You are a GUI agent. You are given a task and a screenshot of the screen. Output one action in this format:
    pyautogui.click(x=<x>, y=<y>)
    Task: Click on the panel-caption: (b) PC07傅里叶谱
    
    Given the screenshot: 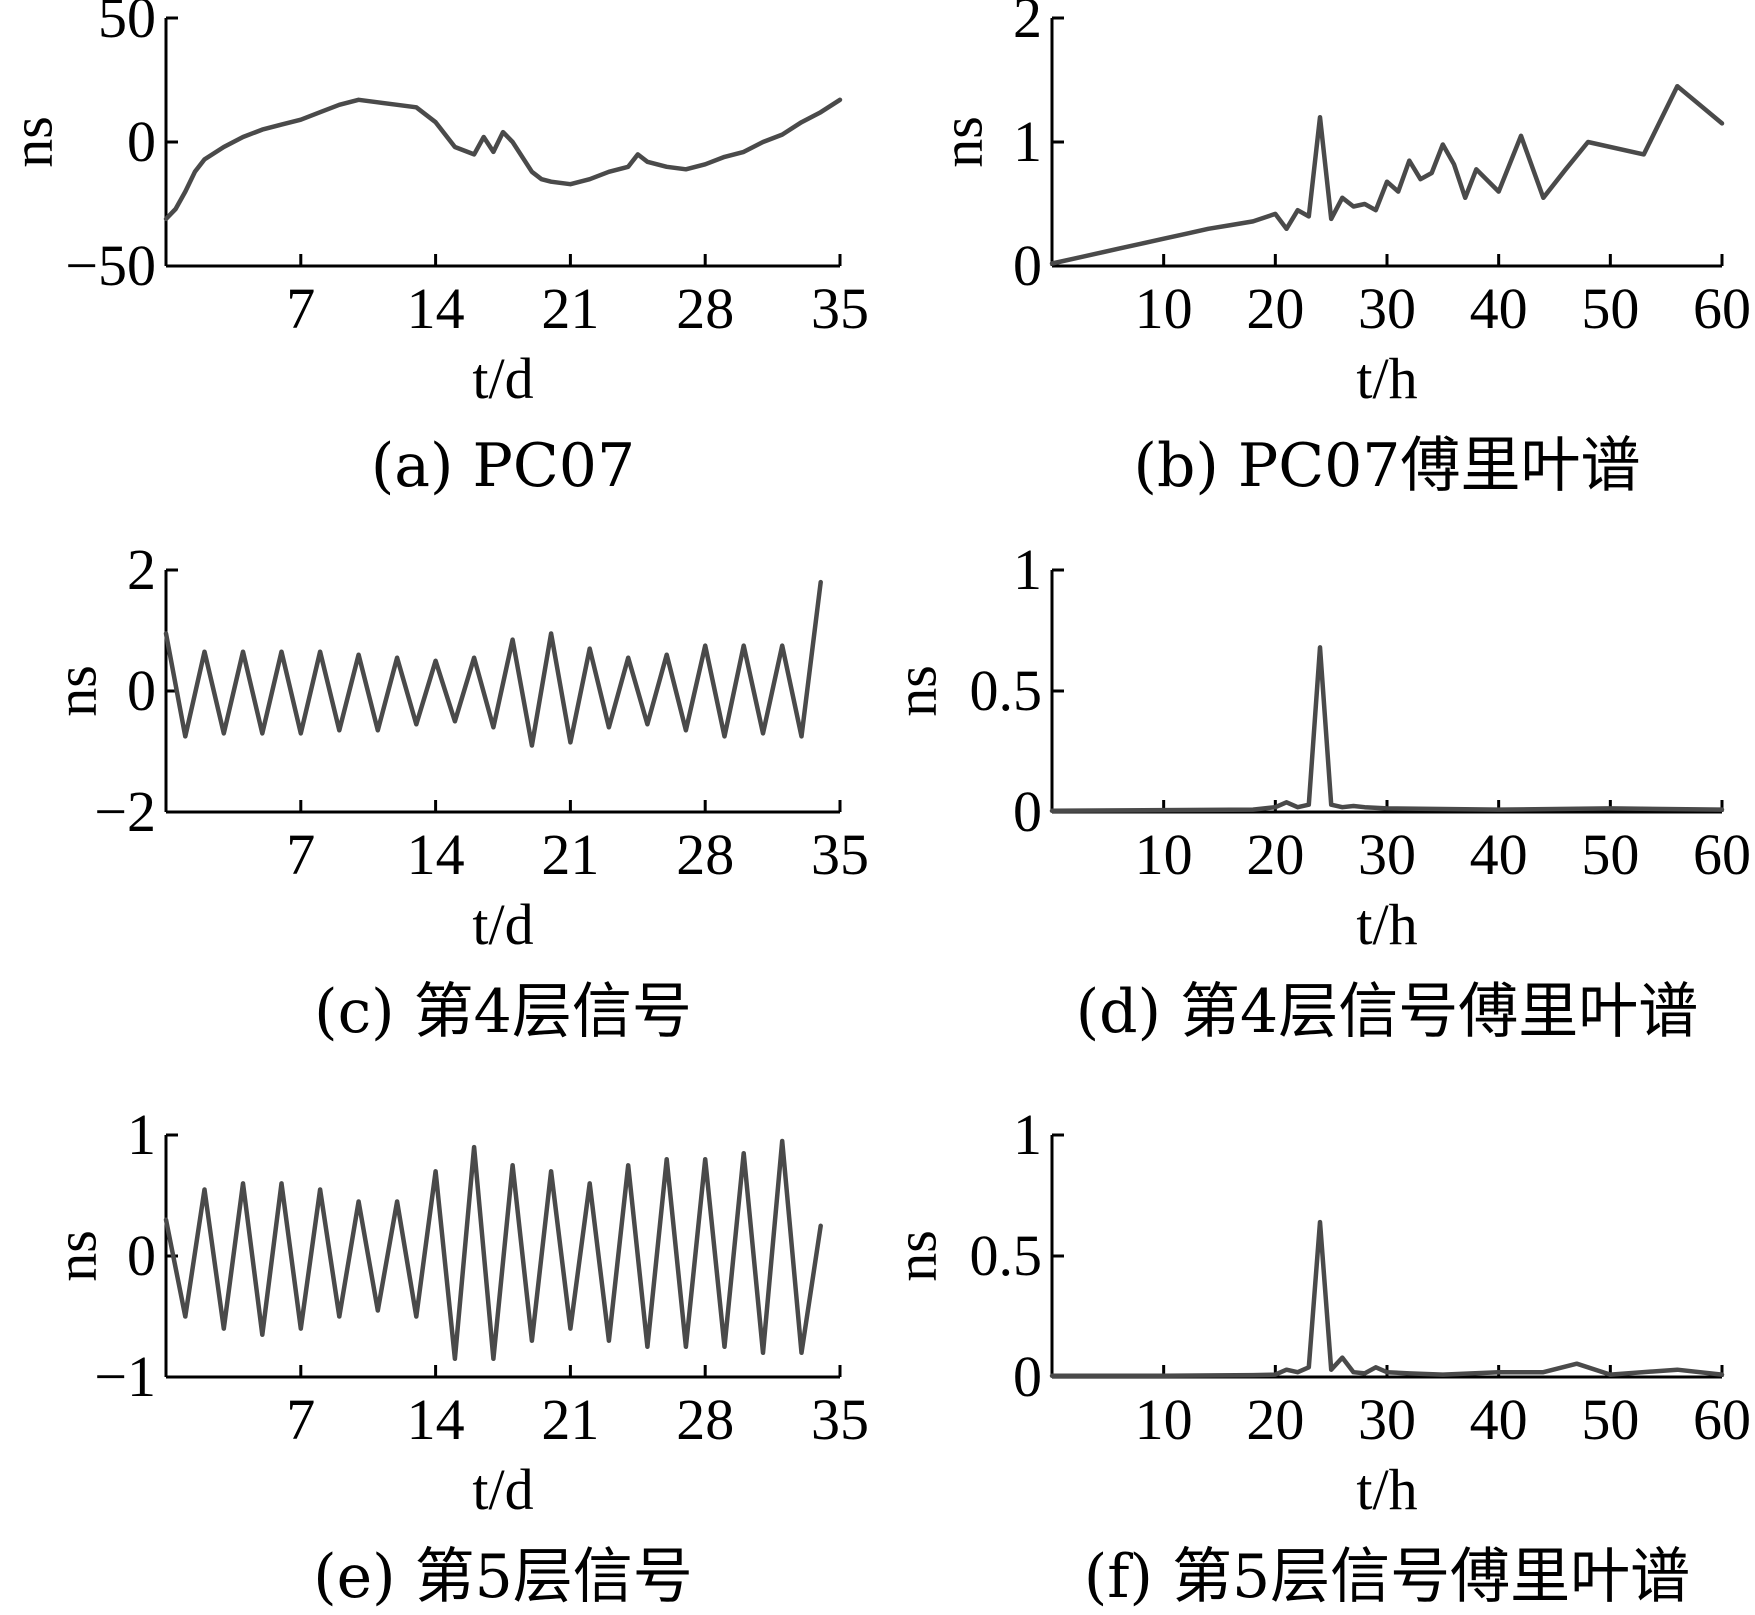 What is the action you would take?
    pyautogui.click(x=1387, y=466)
    